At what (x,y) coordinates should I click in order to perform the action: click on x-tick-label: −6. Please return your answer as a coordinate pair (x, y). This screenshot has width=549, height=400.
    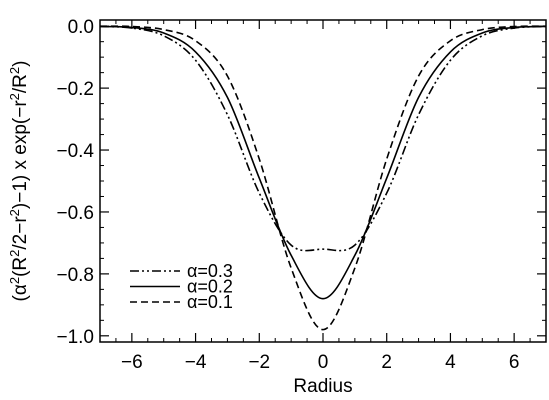
    Looking at the image, I should click on (132, 362).